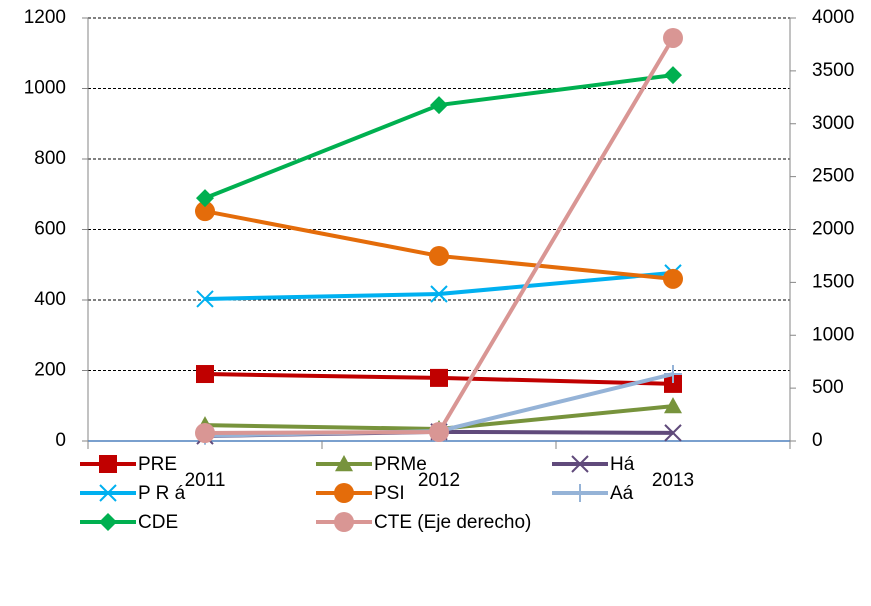  Describe the element at coordinates (50, 370) in the screenshot. I see `y-tick-label: 200` at that location.